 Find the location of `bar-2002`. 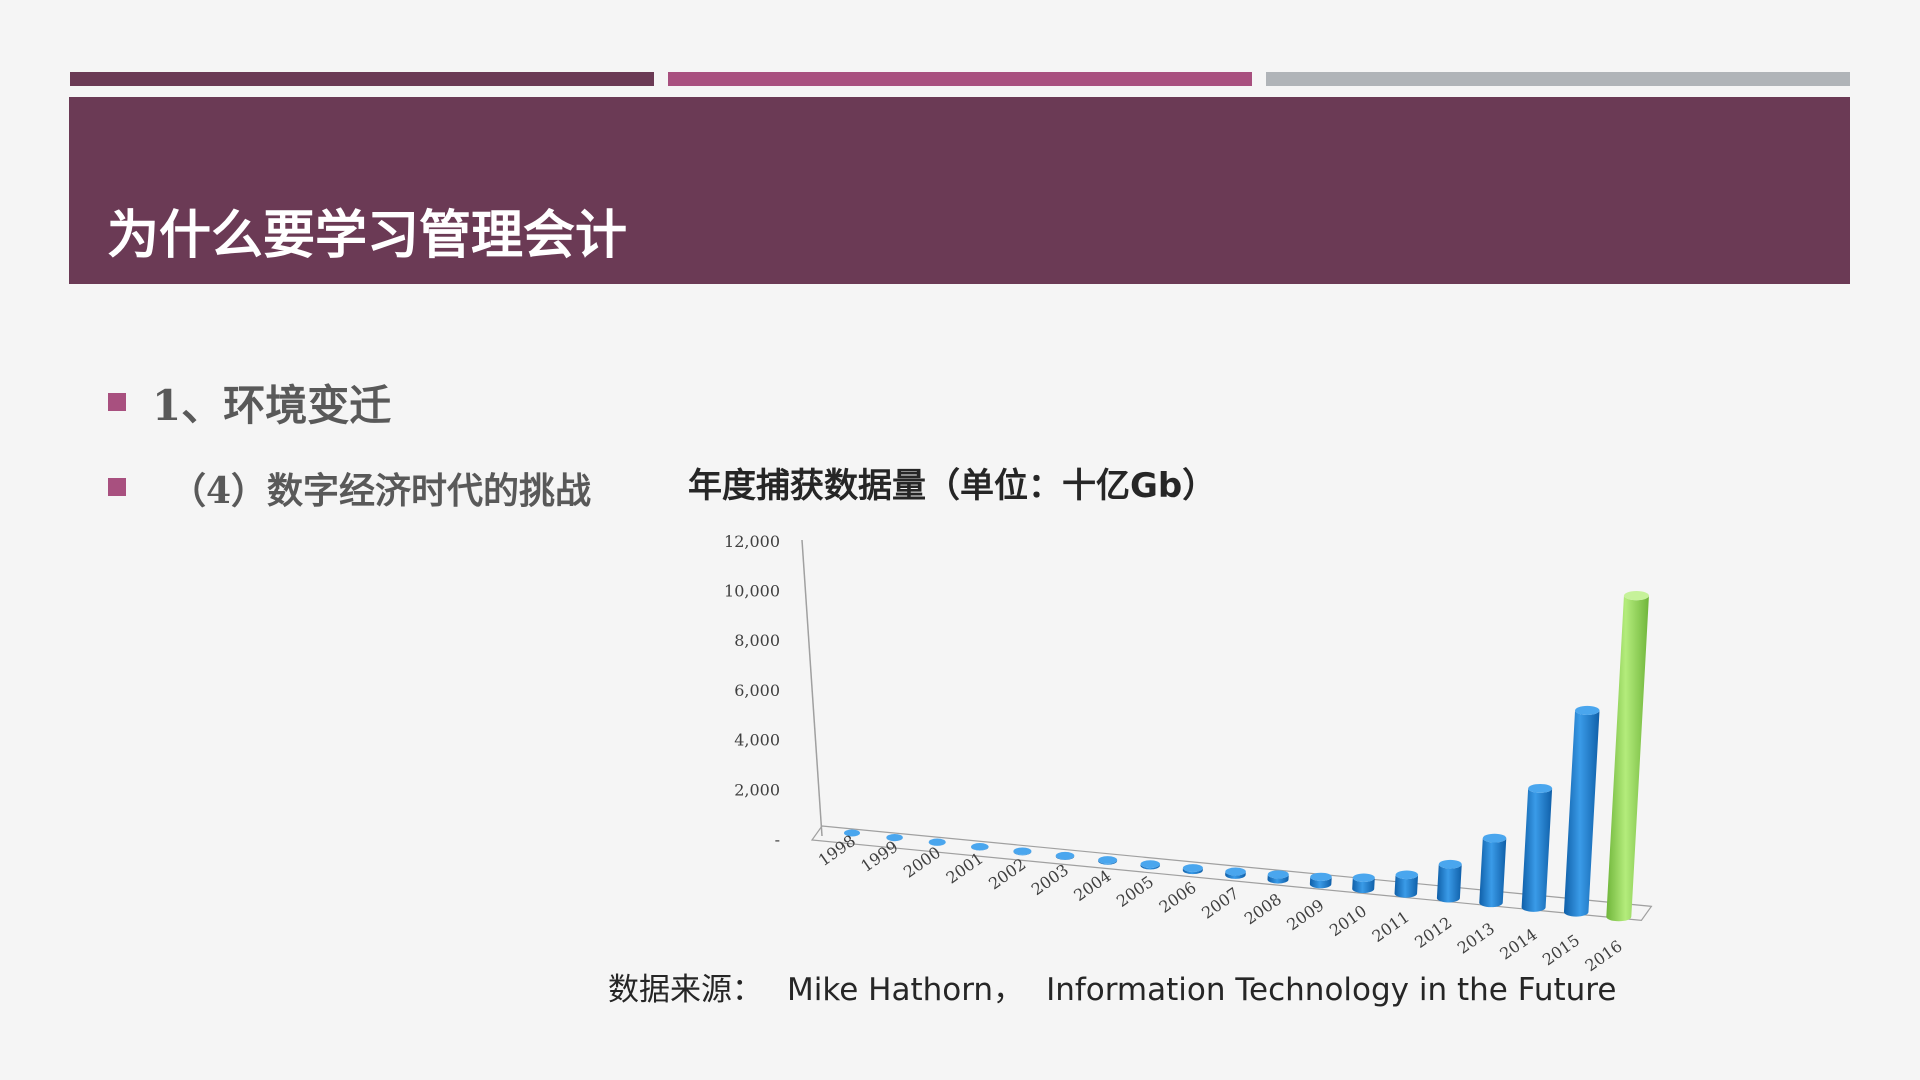

bar-2002 is located at coordinates (1022, 851).